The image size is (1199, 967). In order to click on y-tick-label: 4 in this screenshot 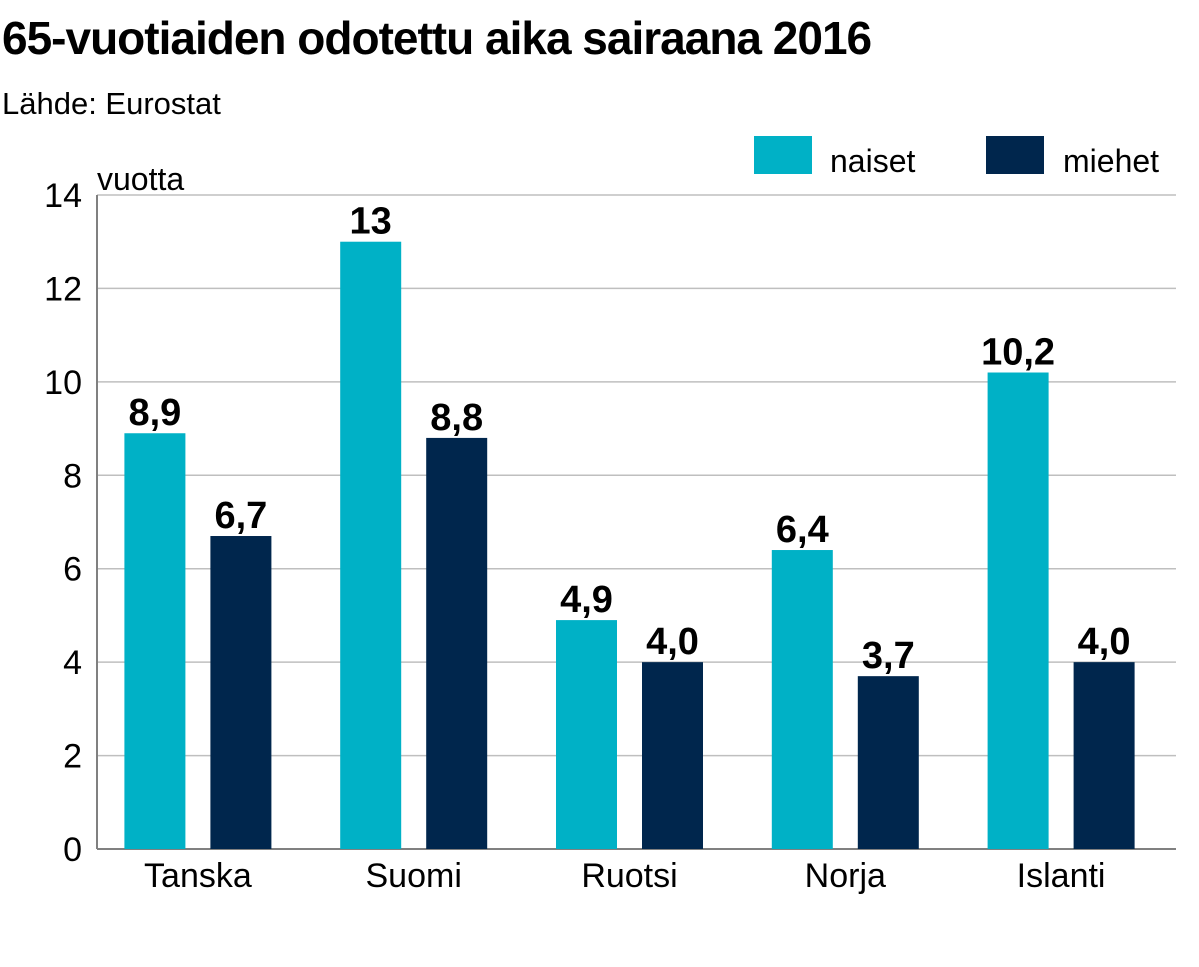, I will do `click(72, 663)`.